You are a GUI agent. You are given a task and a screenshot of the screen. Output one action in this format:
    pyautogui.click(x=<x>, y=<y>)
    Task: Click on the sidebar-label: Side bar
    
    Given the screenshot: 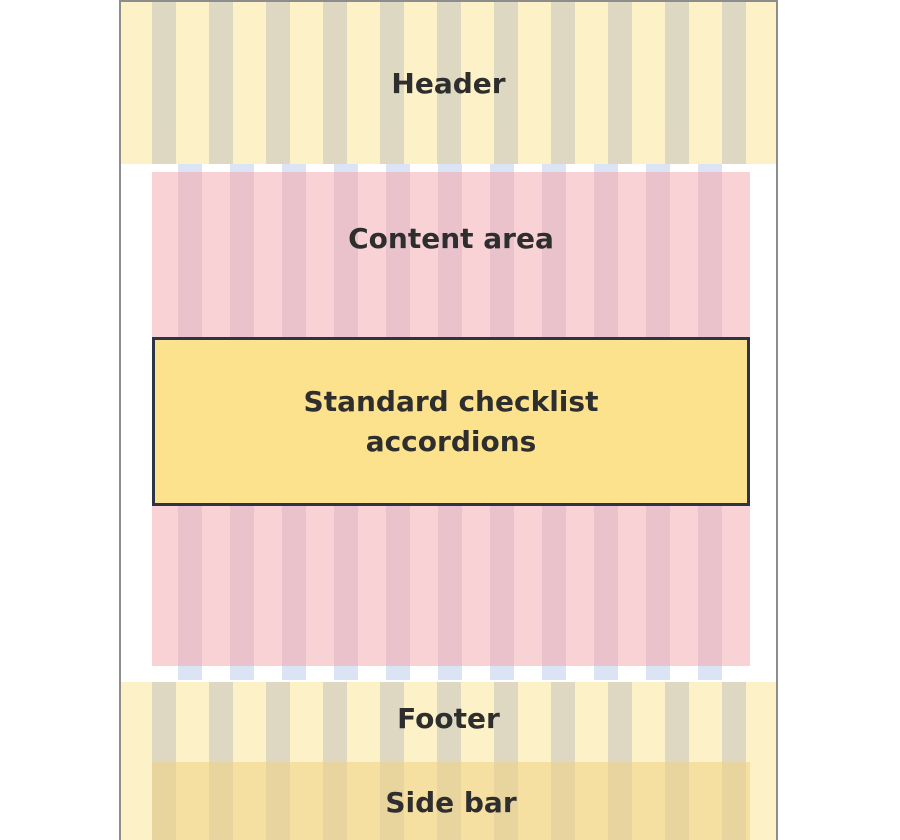 What is the action you would take?
    pyautogui.click(x=451, y=802)
    